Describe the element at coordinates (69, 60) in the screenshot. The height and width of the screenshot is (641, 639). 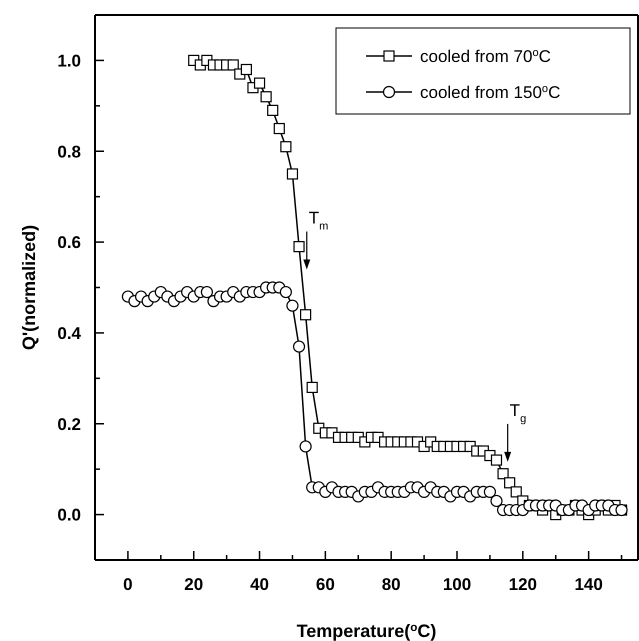
I see `y-tick-label: 1.0` at that location.